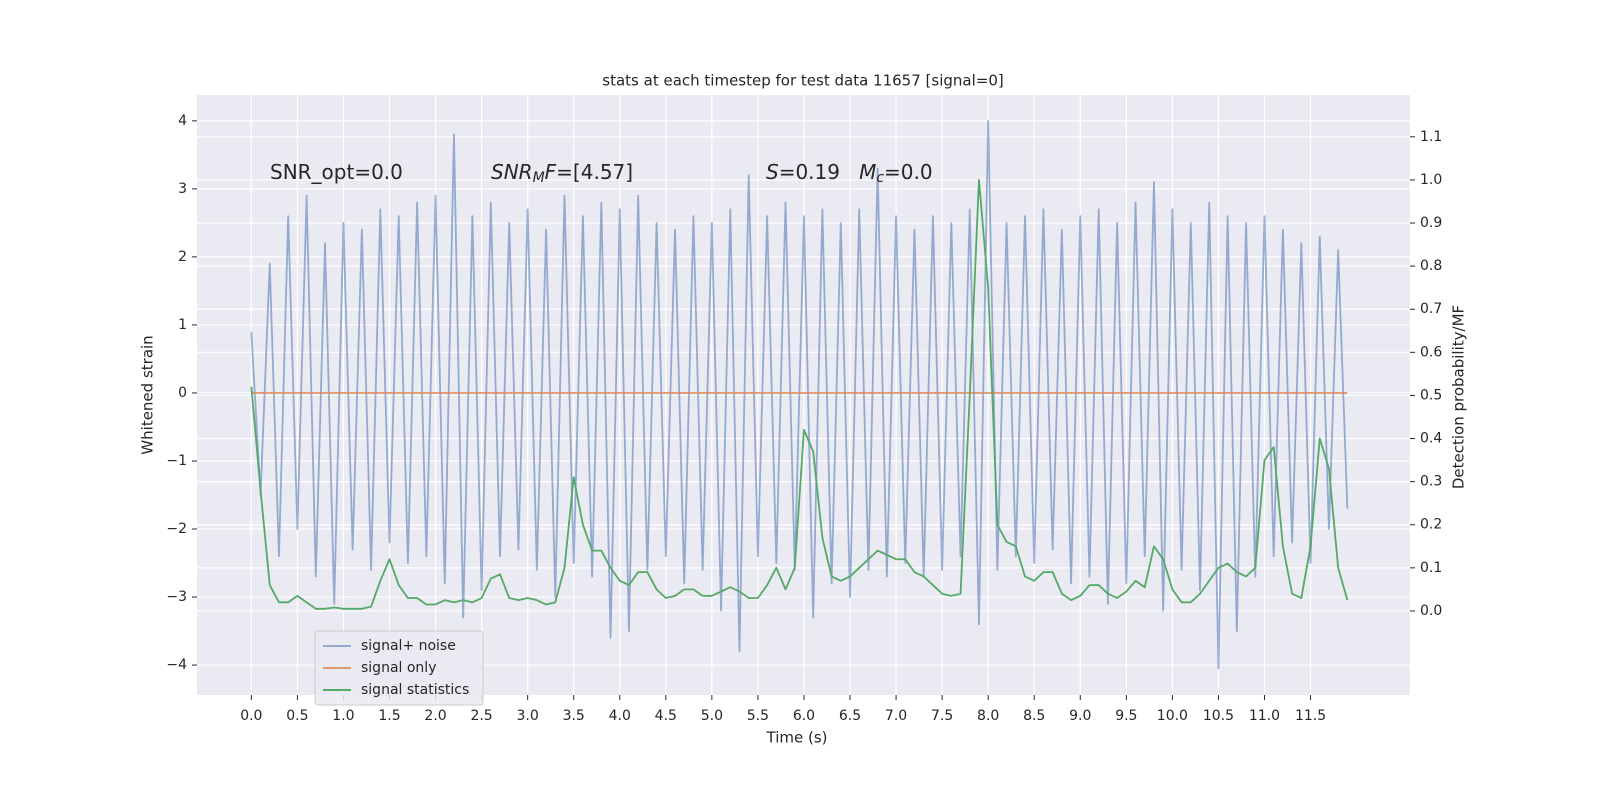 Image resolution: width=1600 pixels, height=800 pixels. Describe the element at coordinates (1431, 611) in the screenshot. I see `y2-tick-label: 0.0` at that location.